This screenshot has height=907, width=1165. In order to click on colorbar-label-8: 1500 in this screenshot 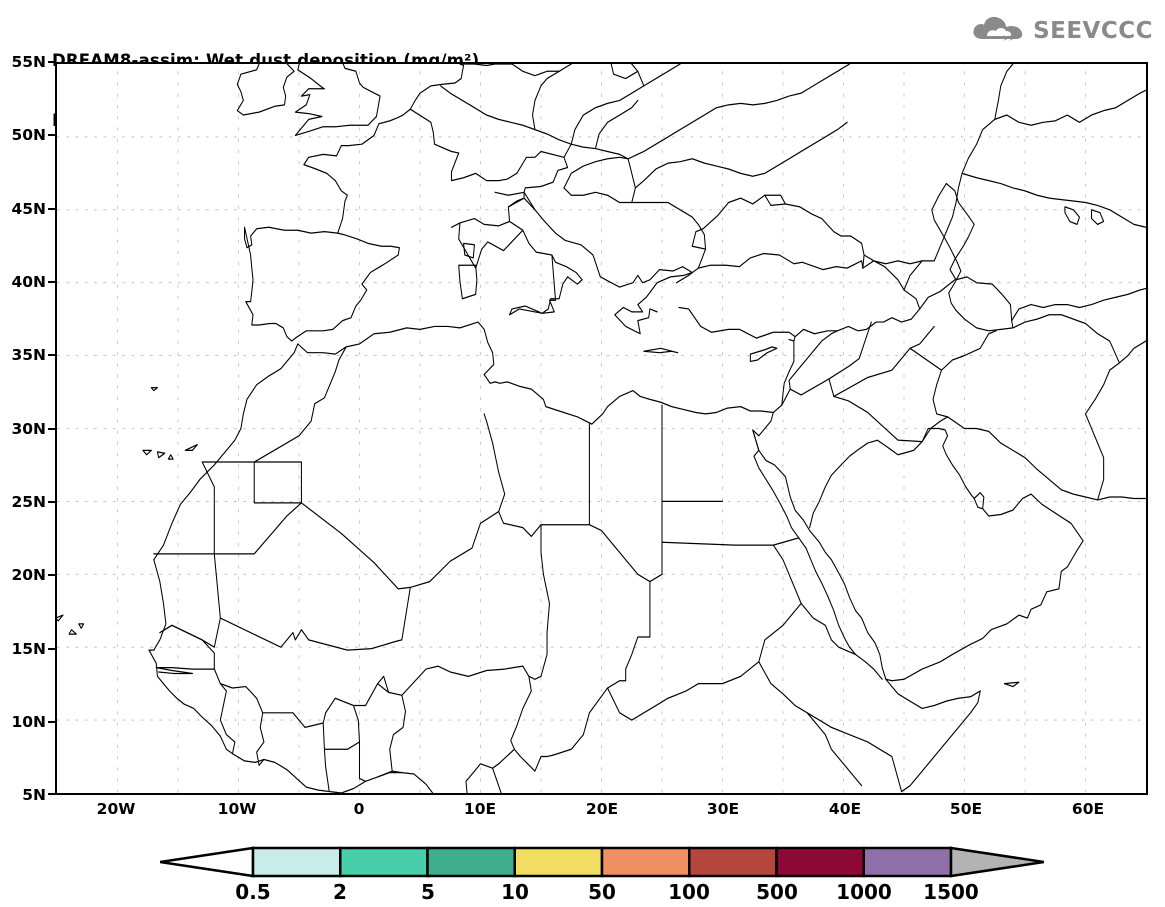, I will do `click(951, 892)`.